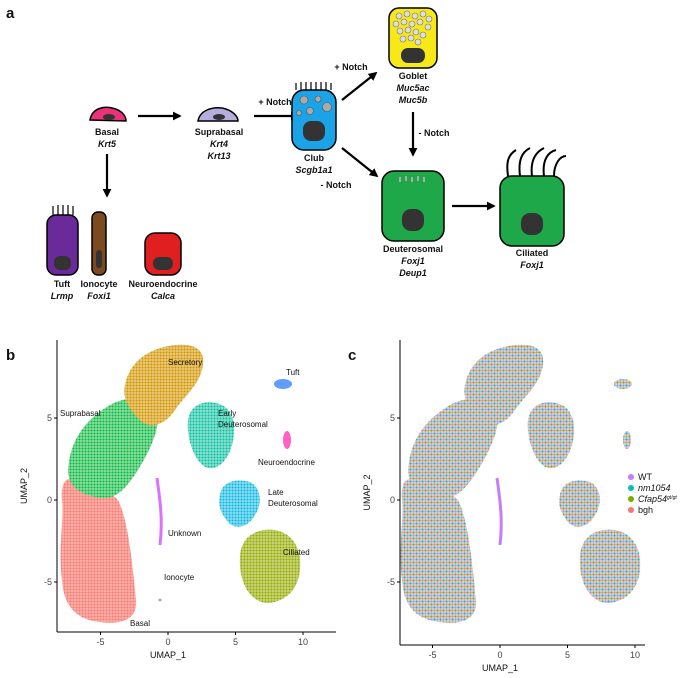  Describe the element at coordinates (293, 372) in the screenshot. I see `cluster-label: Tuft` at that location.